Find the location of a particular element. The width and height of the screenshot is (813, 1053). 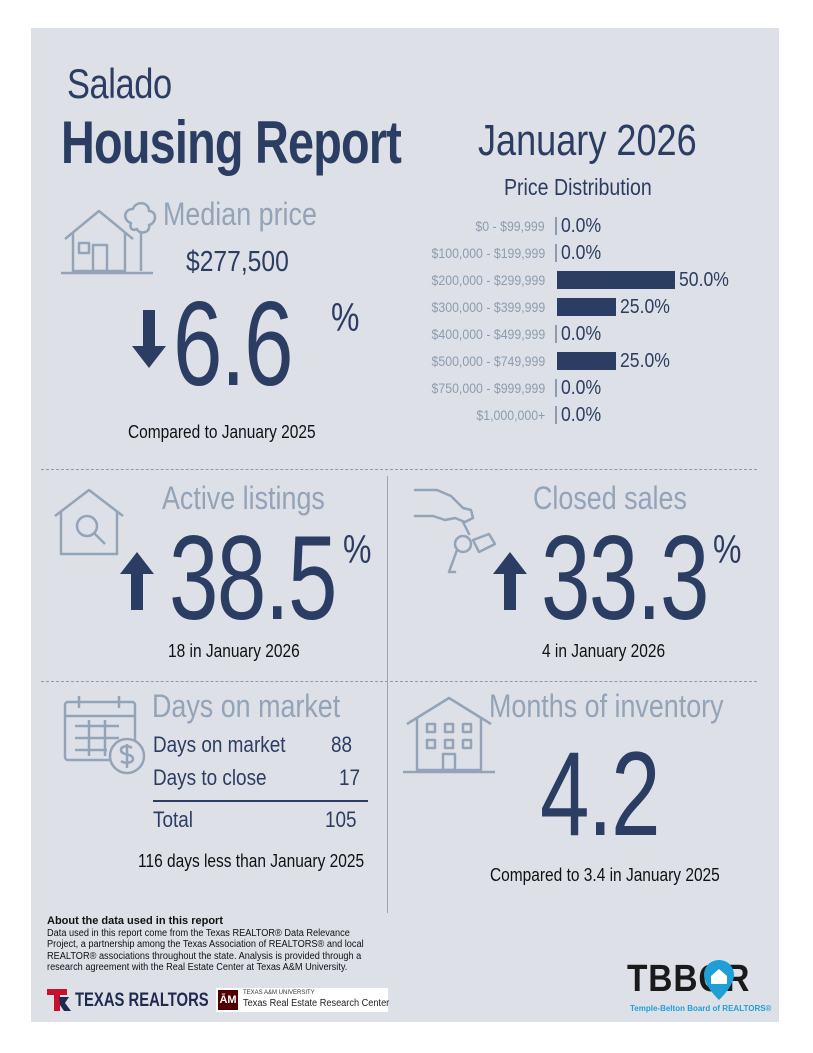

price-distribution-row: $0 - $99,999 0.0% is located at coordinates (405, 226).